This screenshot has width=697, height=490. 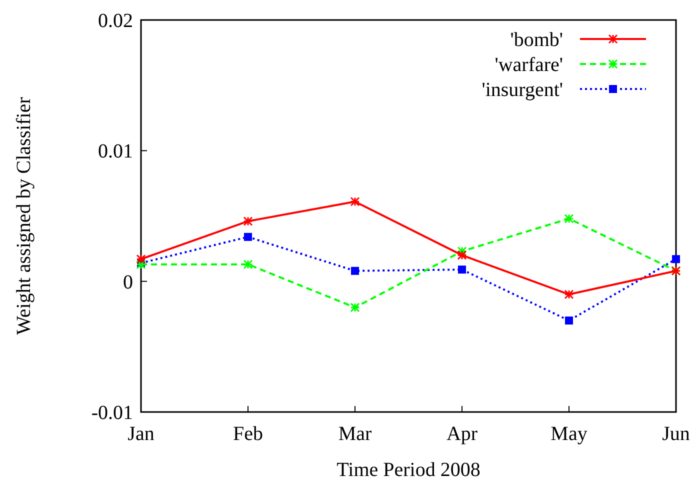 I want to click on x-tick-label: Apr, so click(x=462, y=434).